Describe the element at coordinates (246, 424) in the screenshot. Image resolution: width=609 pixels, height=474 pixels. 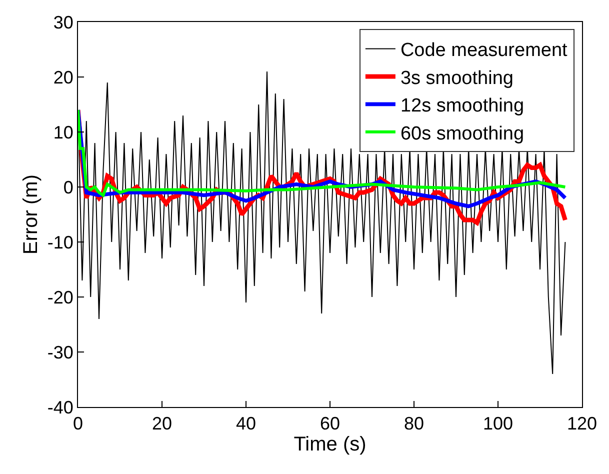
I see `x-tick-label: 40` at that location.